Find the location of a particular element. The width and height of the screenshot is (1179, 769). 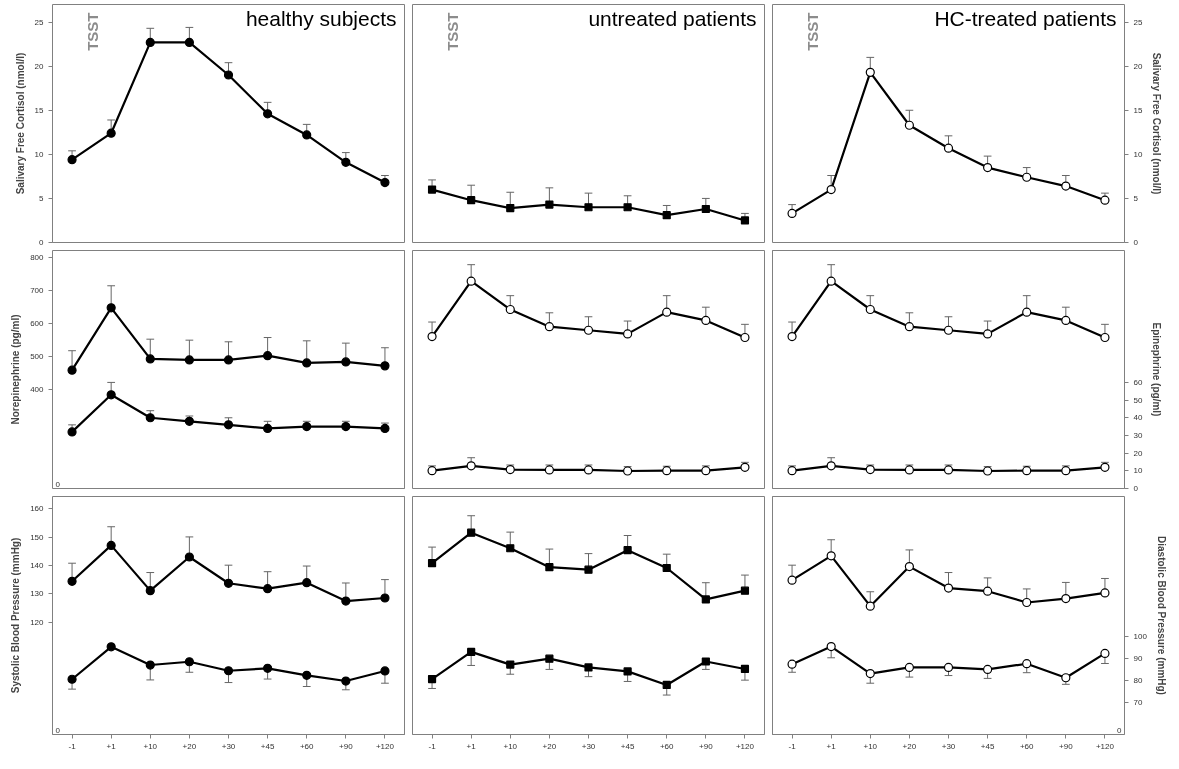

y-tick-label: 800 is located at coordinates (37, 257).